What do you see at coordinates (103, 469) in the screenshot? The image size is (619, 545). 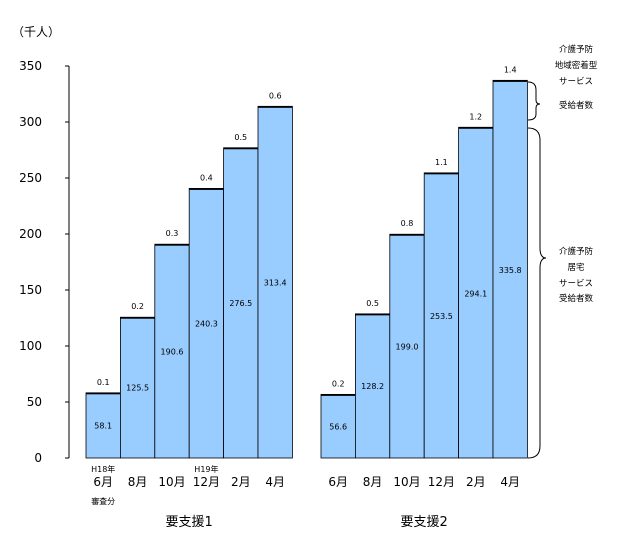 I see `x-category-note: H18年` at bounding box center [103, 469].